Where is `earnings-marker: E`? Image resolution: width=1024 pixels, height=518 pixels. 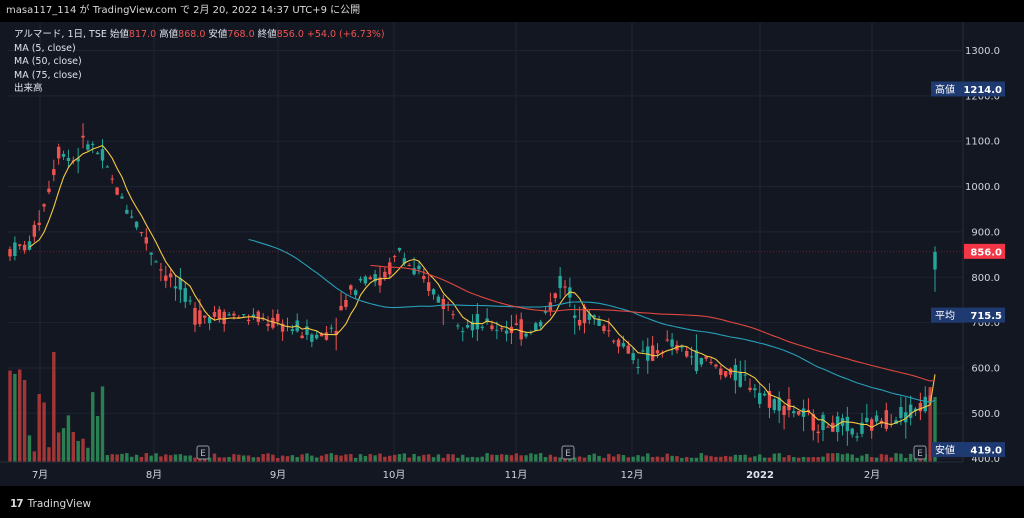 earnings-marker: E is located at coordinates (920, 452).